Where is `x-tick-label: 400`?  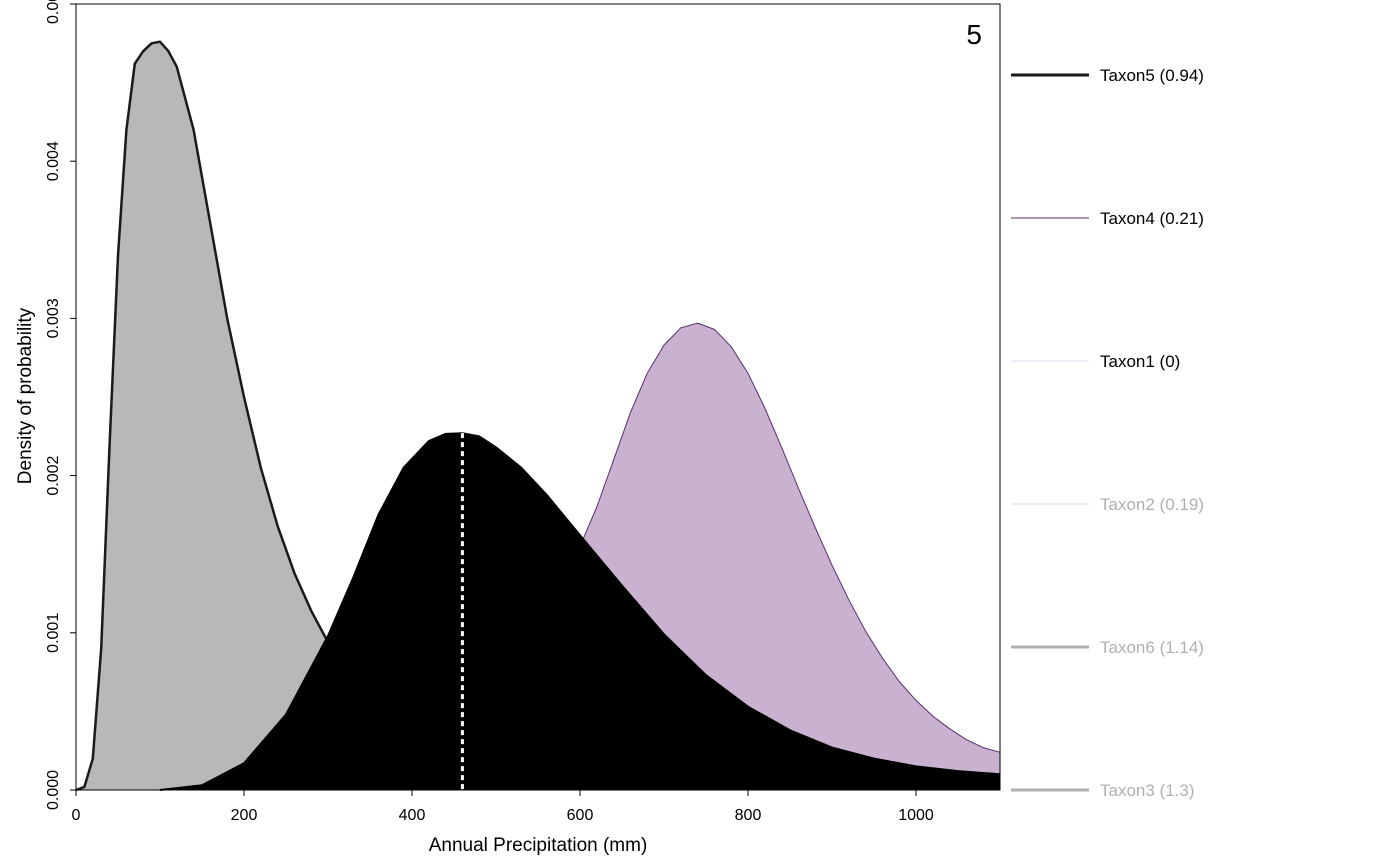
x-tick-label: 400 is located at coordinates (412, 815).